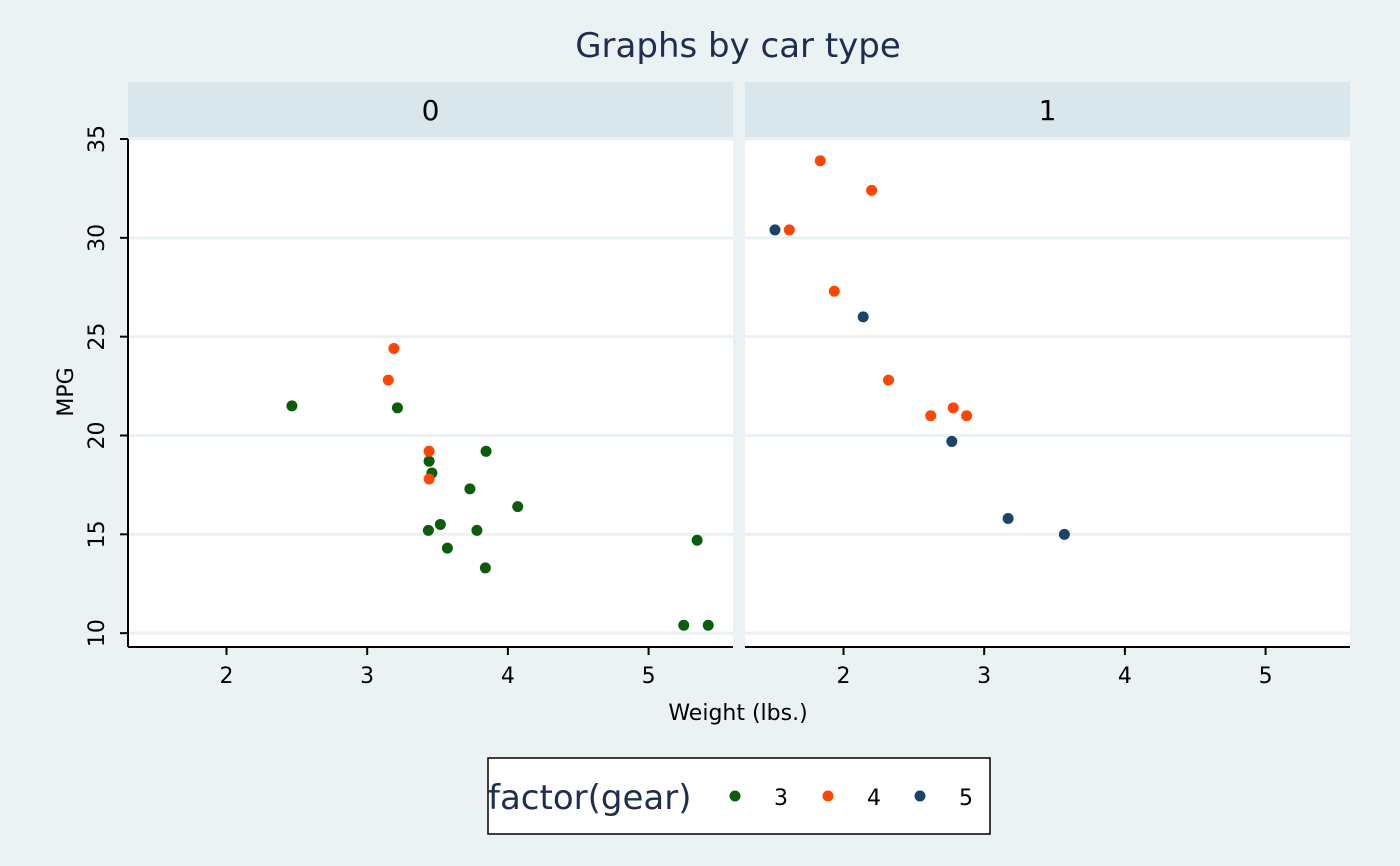 The width and height of the screenshot is (1400, 866). I want to click on legend-label-4: 4, so click(874, 798).